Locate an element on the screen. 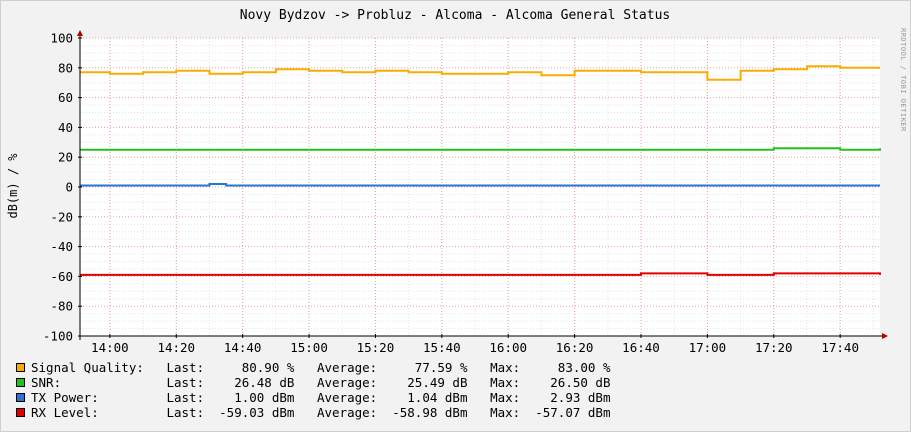 This screenshot has height=432, width=911. x-tick-label: 15:00 is located at coordinates (309, 347).